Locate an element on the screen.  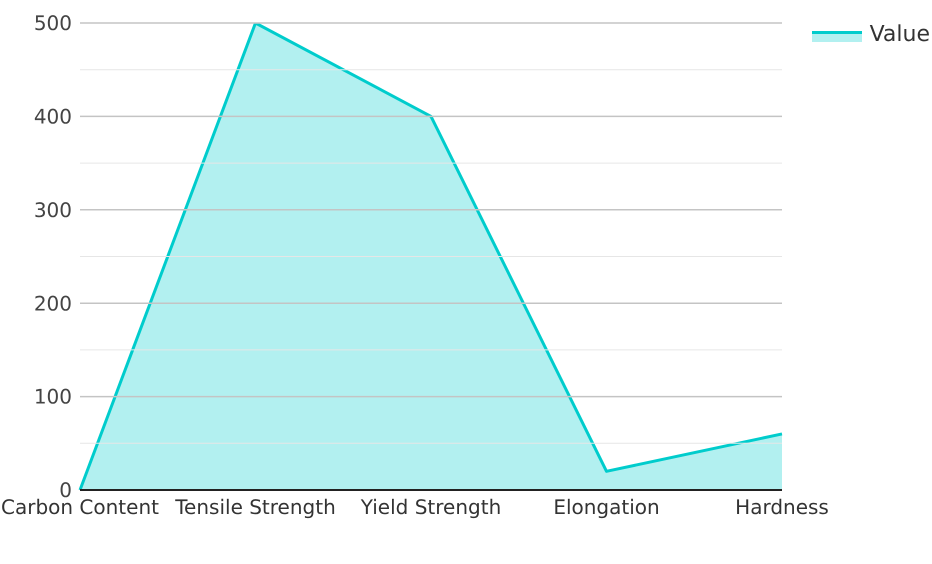
y-tick-label: 0 is located at coordinates (65, 490).